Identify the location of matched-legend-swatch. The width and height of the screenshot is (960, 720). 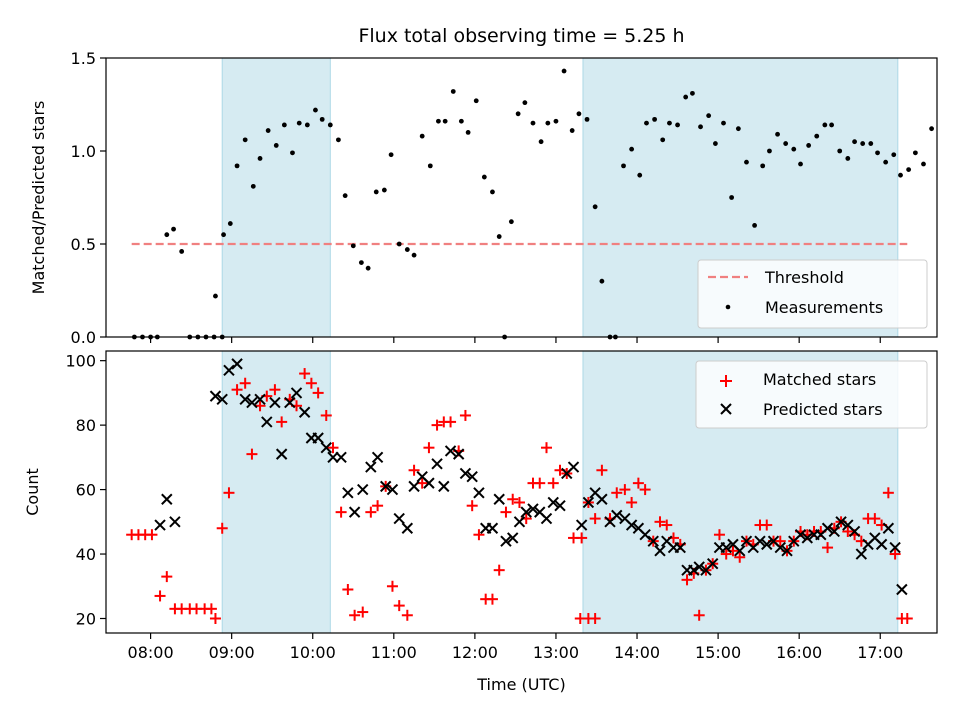
(726, 381).